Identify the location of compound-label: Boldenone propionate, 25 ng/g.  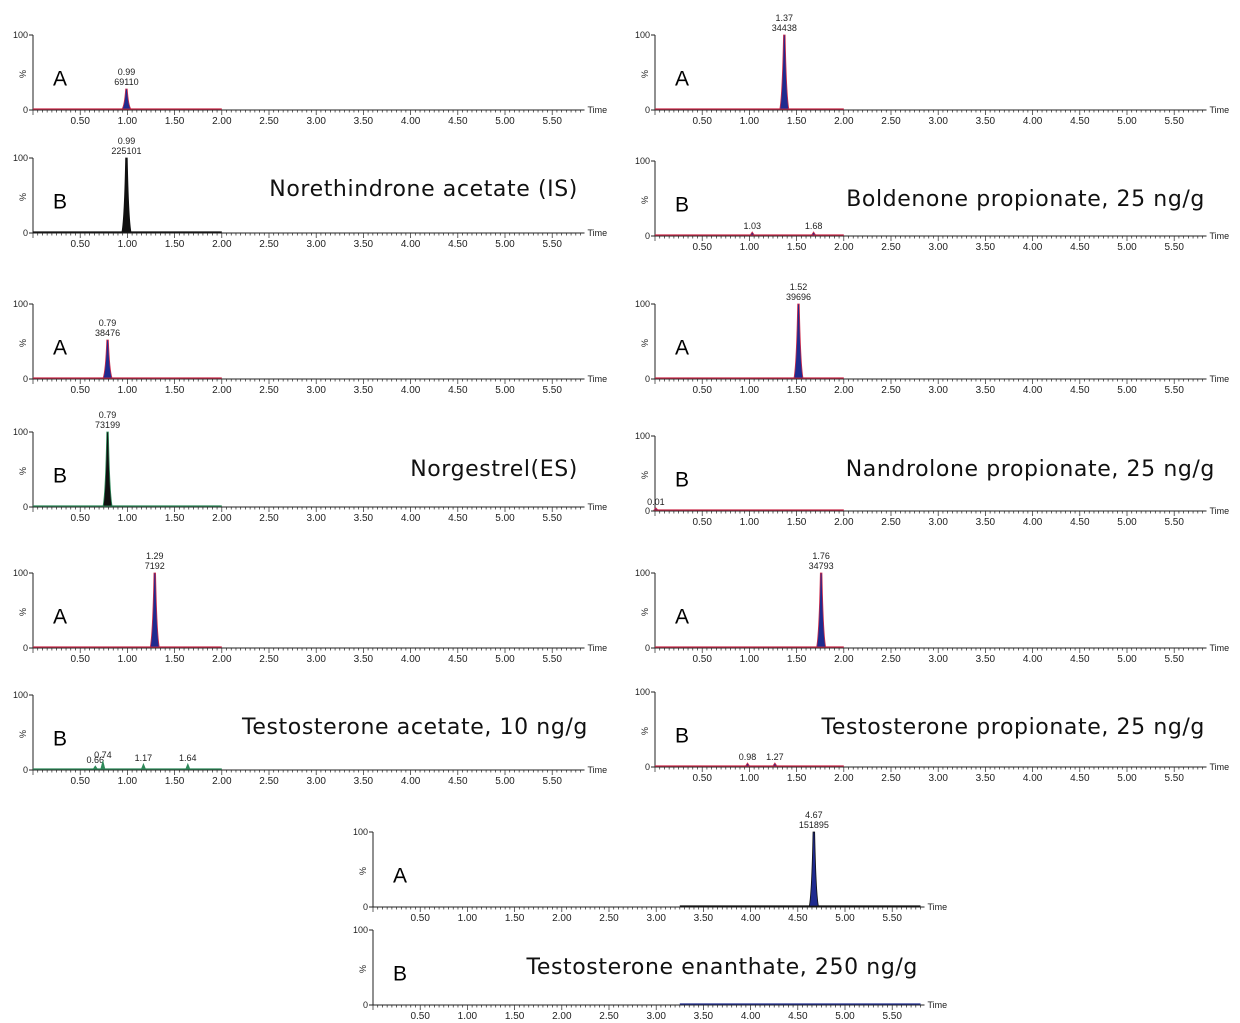
(1025, 199).